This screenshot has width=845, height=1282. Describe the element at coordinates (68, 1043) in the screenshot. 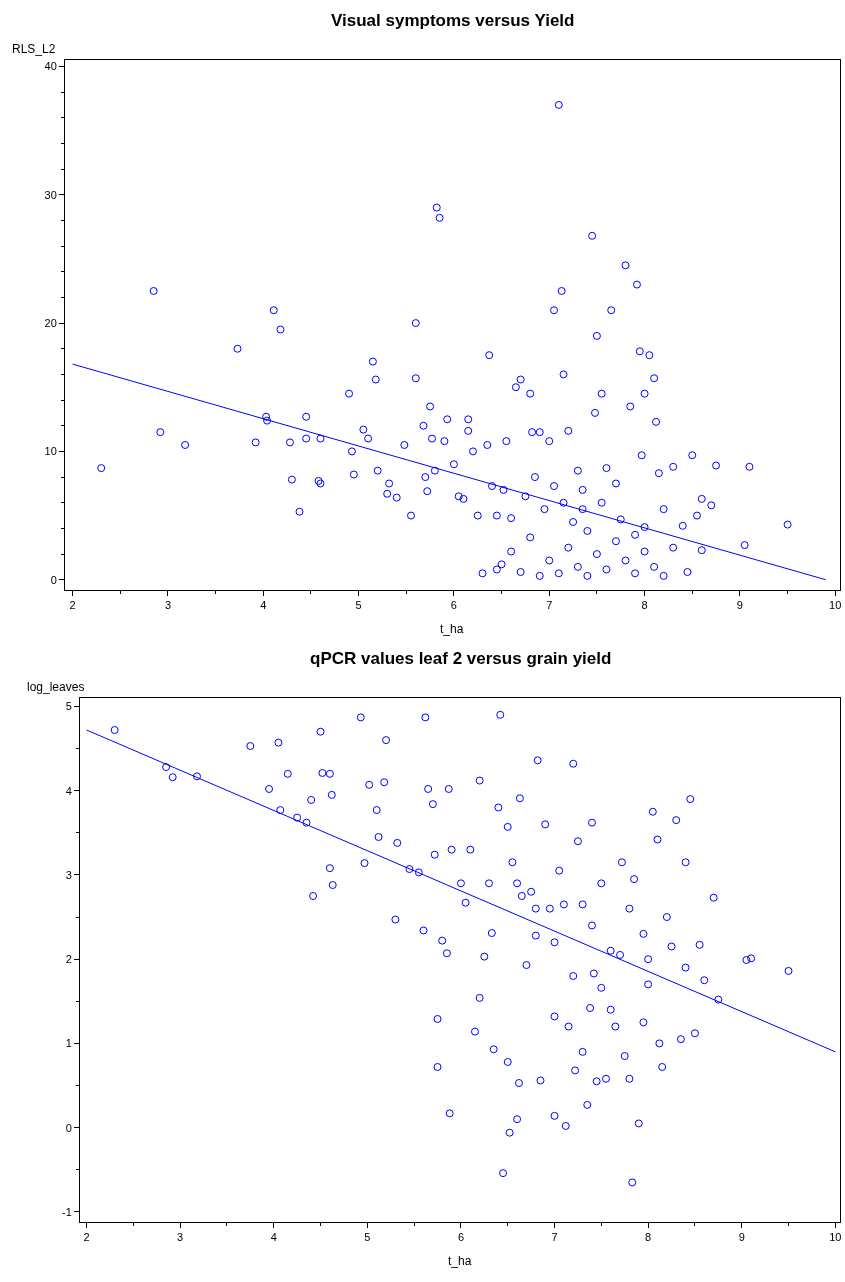

I see `y-tick-label: 1` at that location.